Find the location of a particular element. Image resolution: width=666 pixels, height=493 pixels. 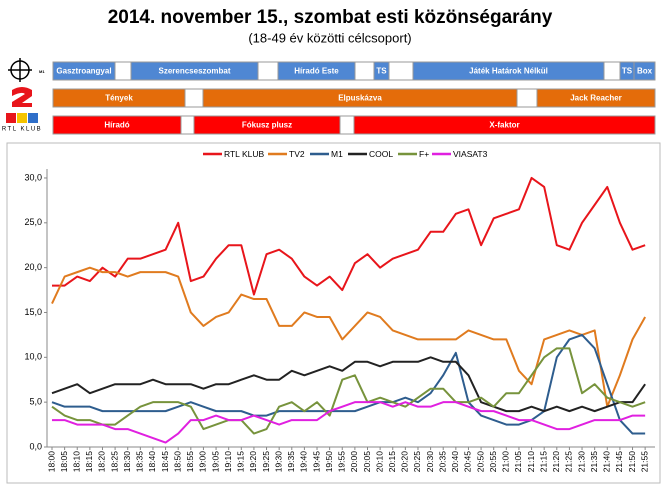

x-tick-label: 19:15 is located at coordinates (241, 462).